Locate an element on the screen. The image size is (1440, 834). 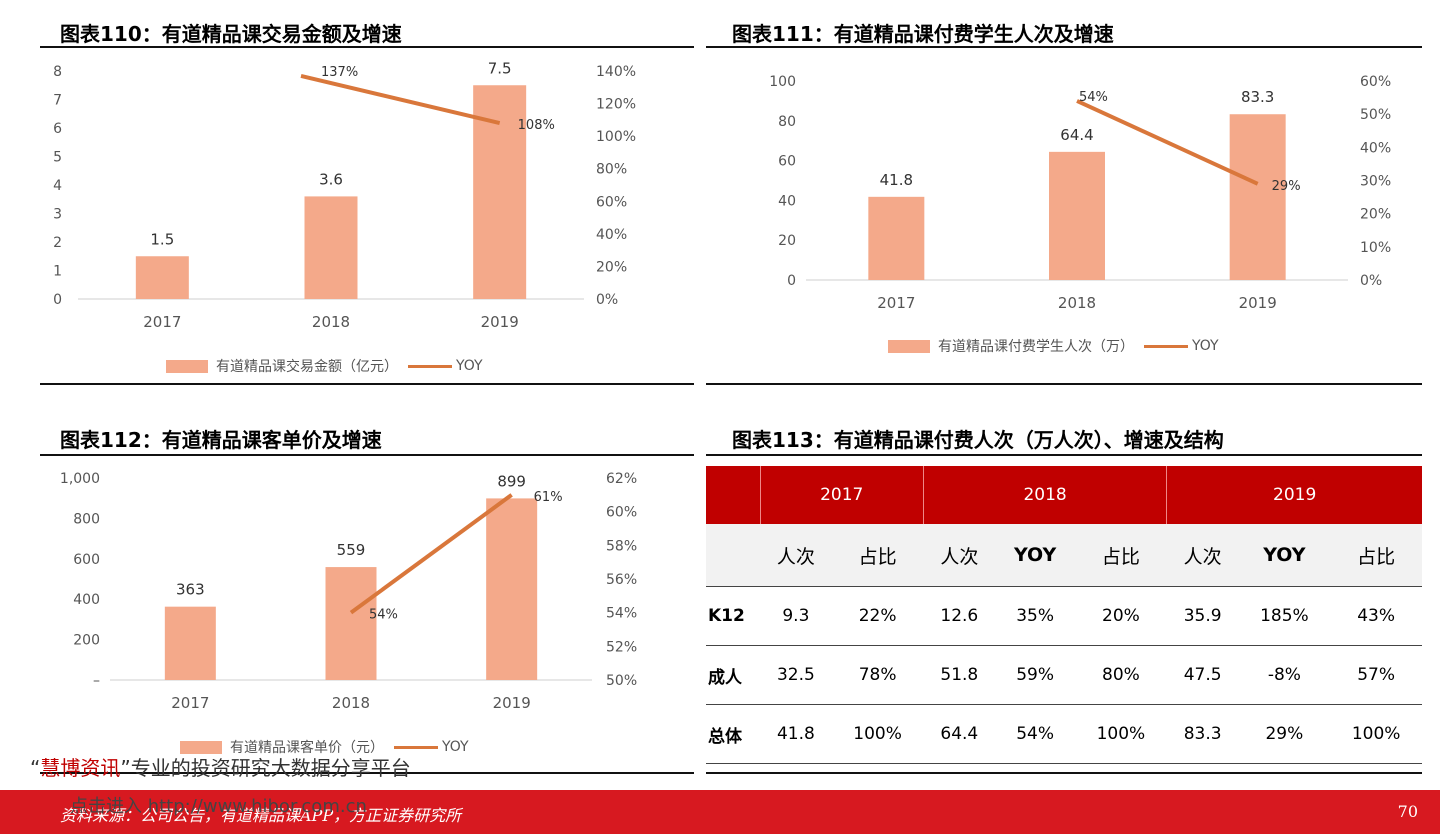
watermark-close-quote: ” is located at coordinates (125, 768).